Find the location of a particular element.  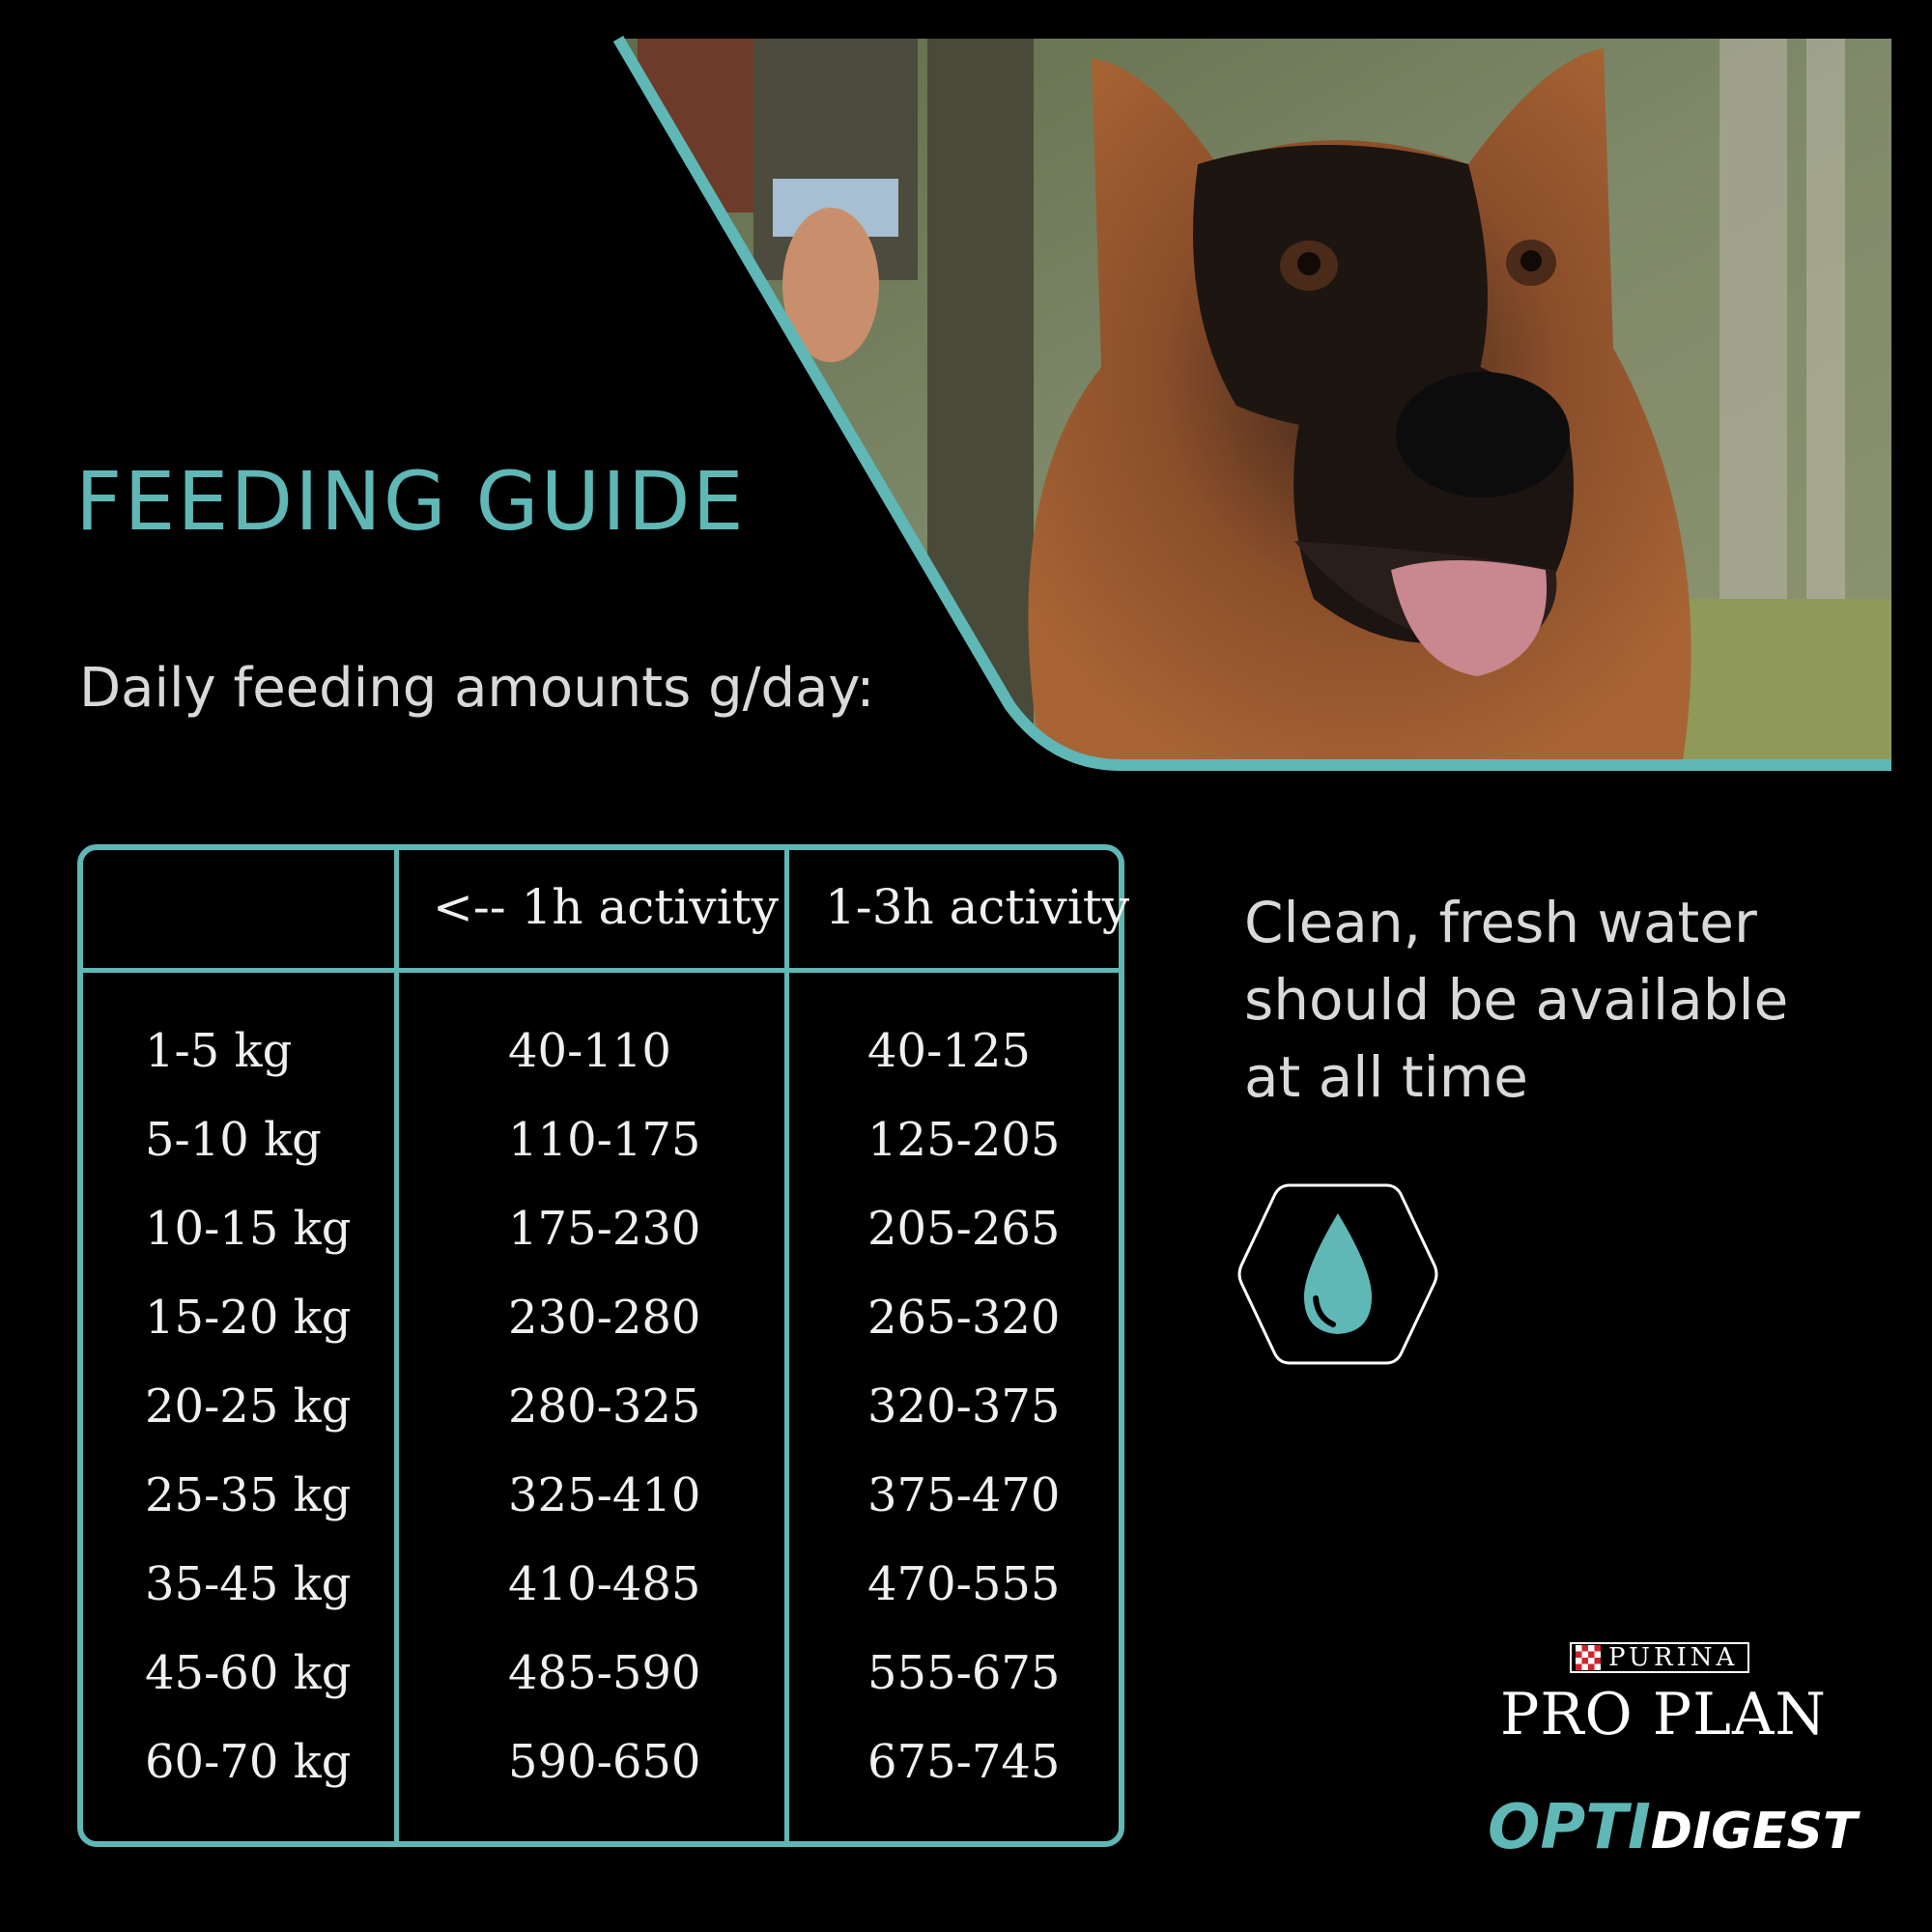

page-subtitle: Daily feeding amounts g/day: is located at coordinates (477, 688).